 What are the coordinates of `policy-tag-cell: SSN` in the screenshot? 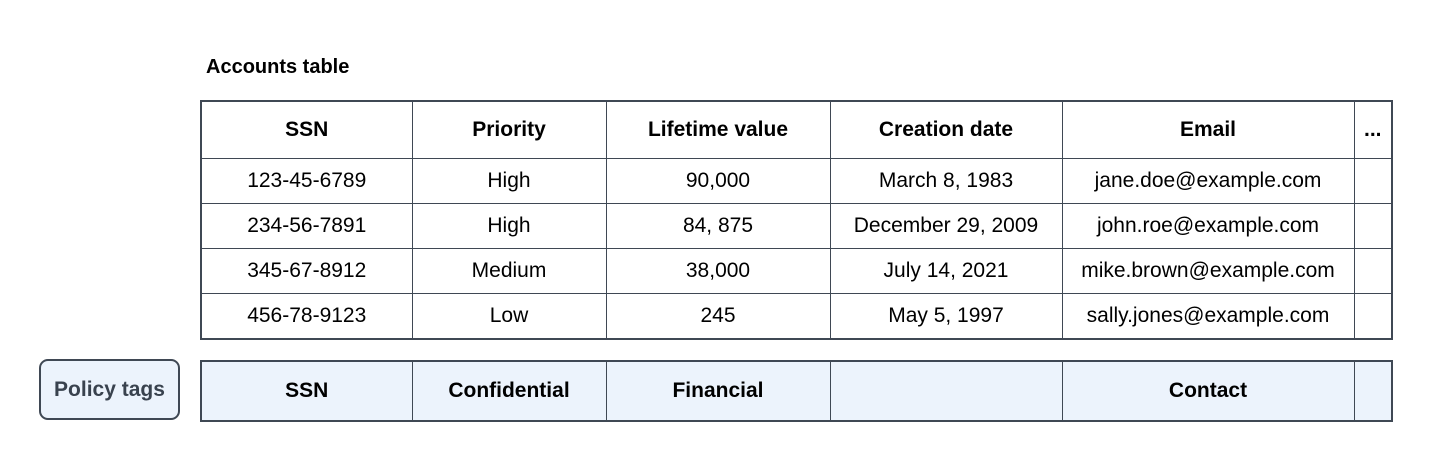 It's located at (306, 391).